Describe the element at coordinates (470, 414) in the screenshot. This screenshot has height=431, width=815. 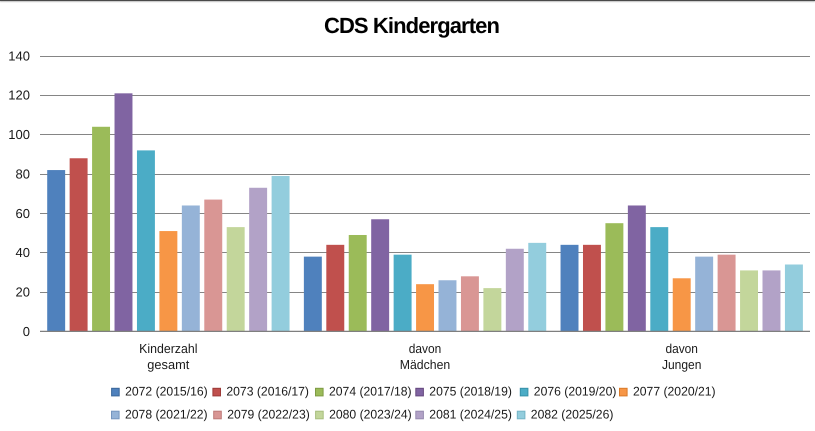
I see `svg-text: 2081 (2024/25)` at that location.